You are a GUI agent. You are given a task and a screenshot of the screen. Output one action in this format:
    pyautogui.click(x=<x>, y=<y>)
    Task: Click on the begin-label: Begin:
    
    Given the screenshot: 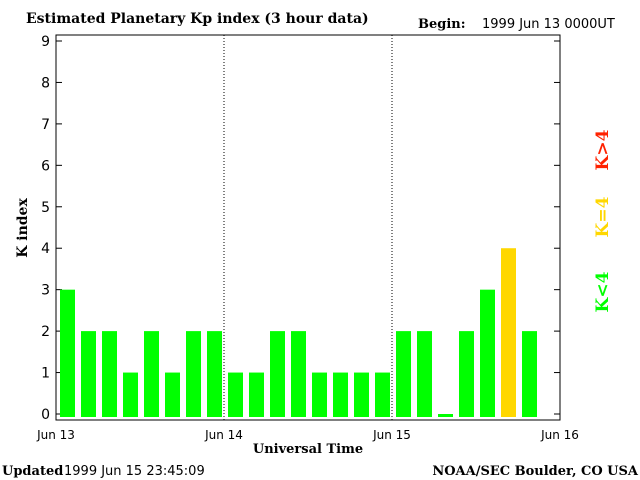 What is the action you would take?
    pyautogui.click(x=442, y=24)
    